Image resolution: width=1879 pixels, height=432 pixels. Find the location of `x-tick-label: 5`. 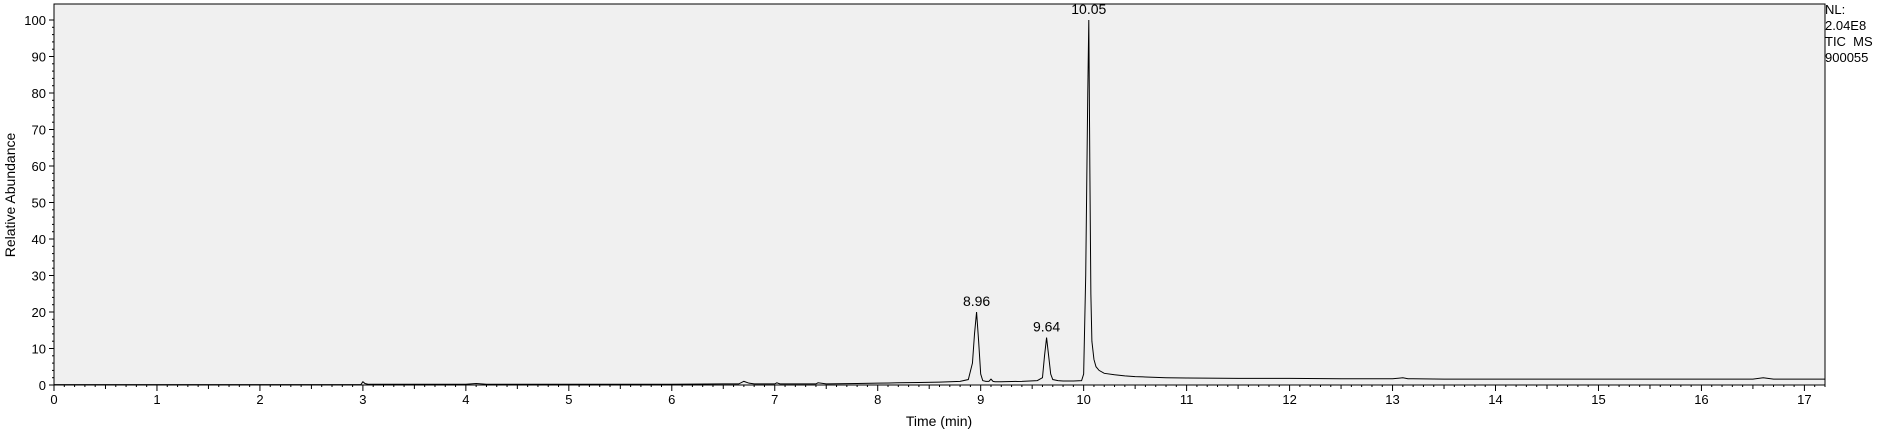

x-tick-label: 5 is located at coordinates (568, 399).